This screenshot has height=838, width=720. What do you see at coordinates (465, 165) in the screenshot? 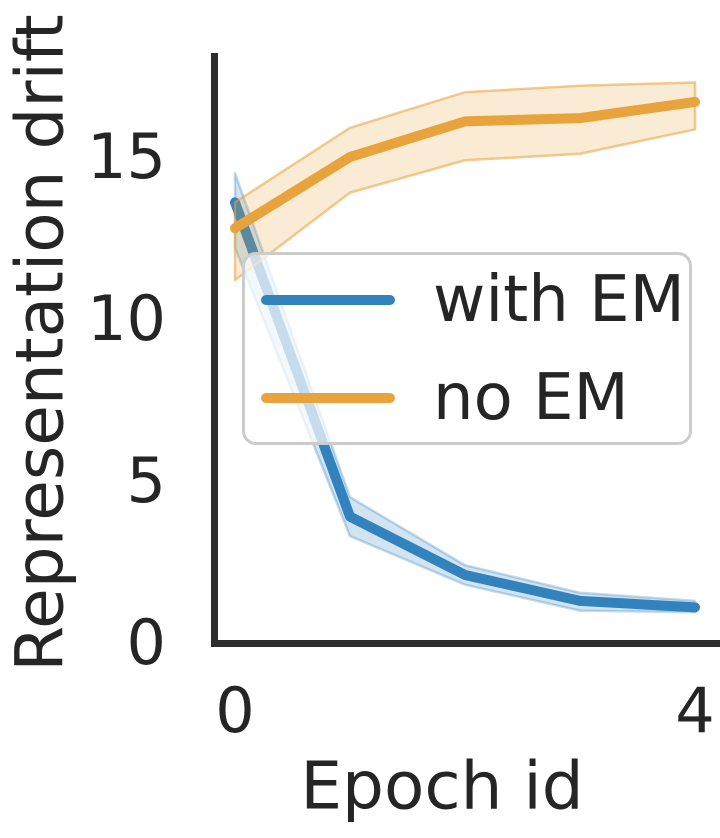
I see `line-no-em` at bounding box center [465, 165].